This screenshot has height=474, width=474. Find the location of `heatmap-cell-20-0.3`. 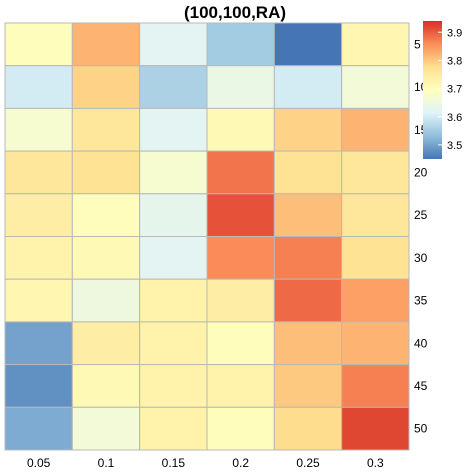

heatmap-cell-20-0.3 is located at coordinates (375, 172).